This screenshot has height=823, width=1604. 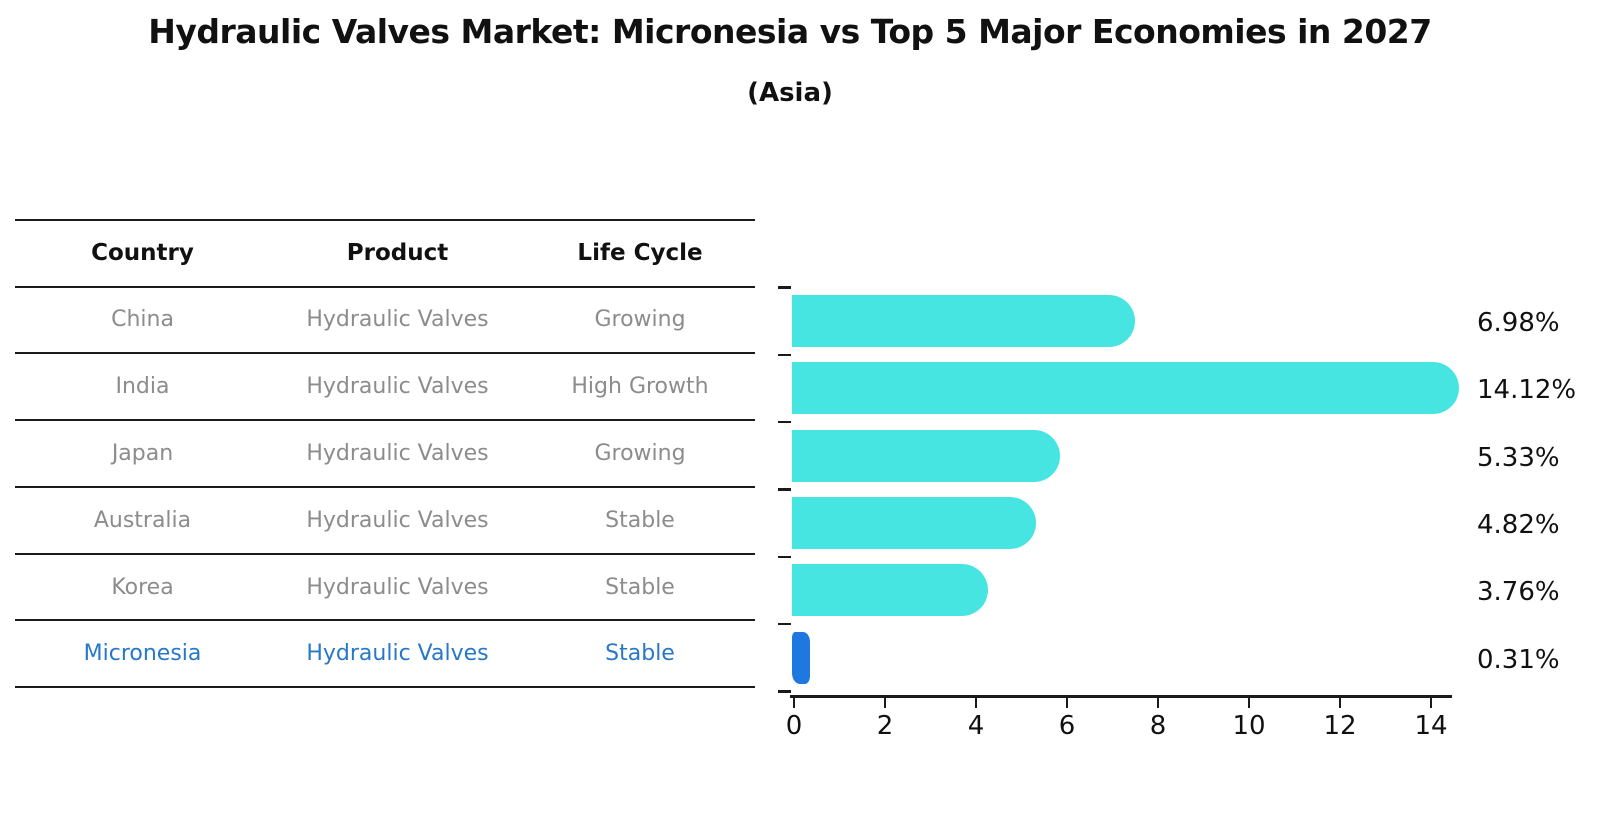 I want to click on x-tick-label: 0, so click(x=794, y=726).